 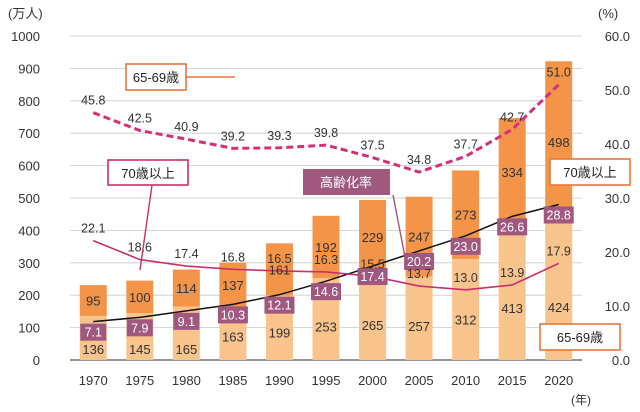 What do you see at coordinates (512, 308) in the screenshot?
I see `bar-label-70-plus: 413` at bounding box center [512, 308].